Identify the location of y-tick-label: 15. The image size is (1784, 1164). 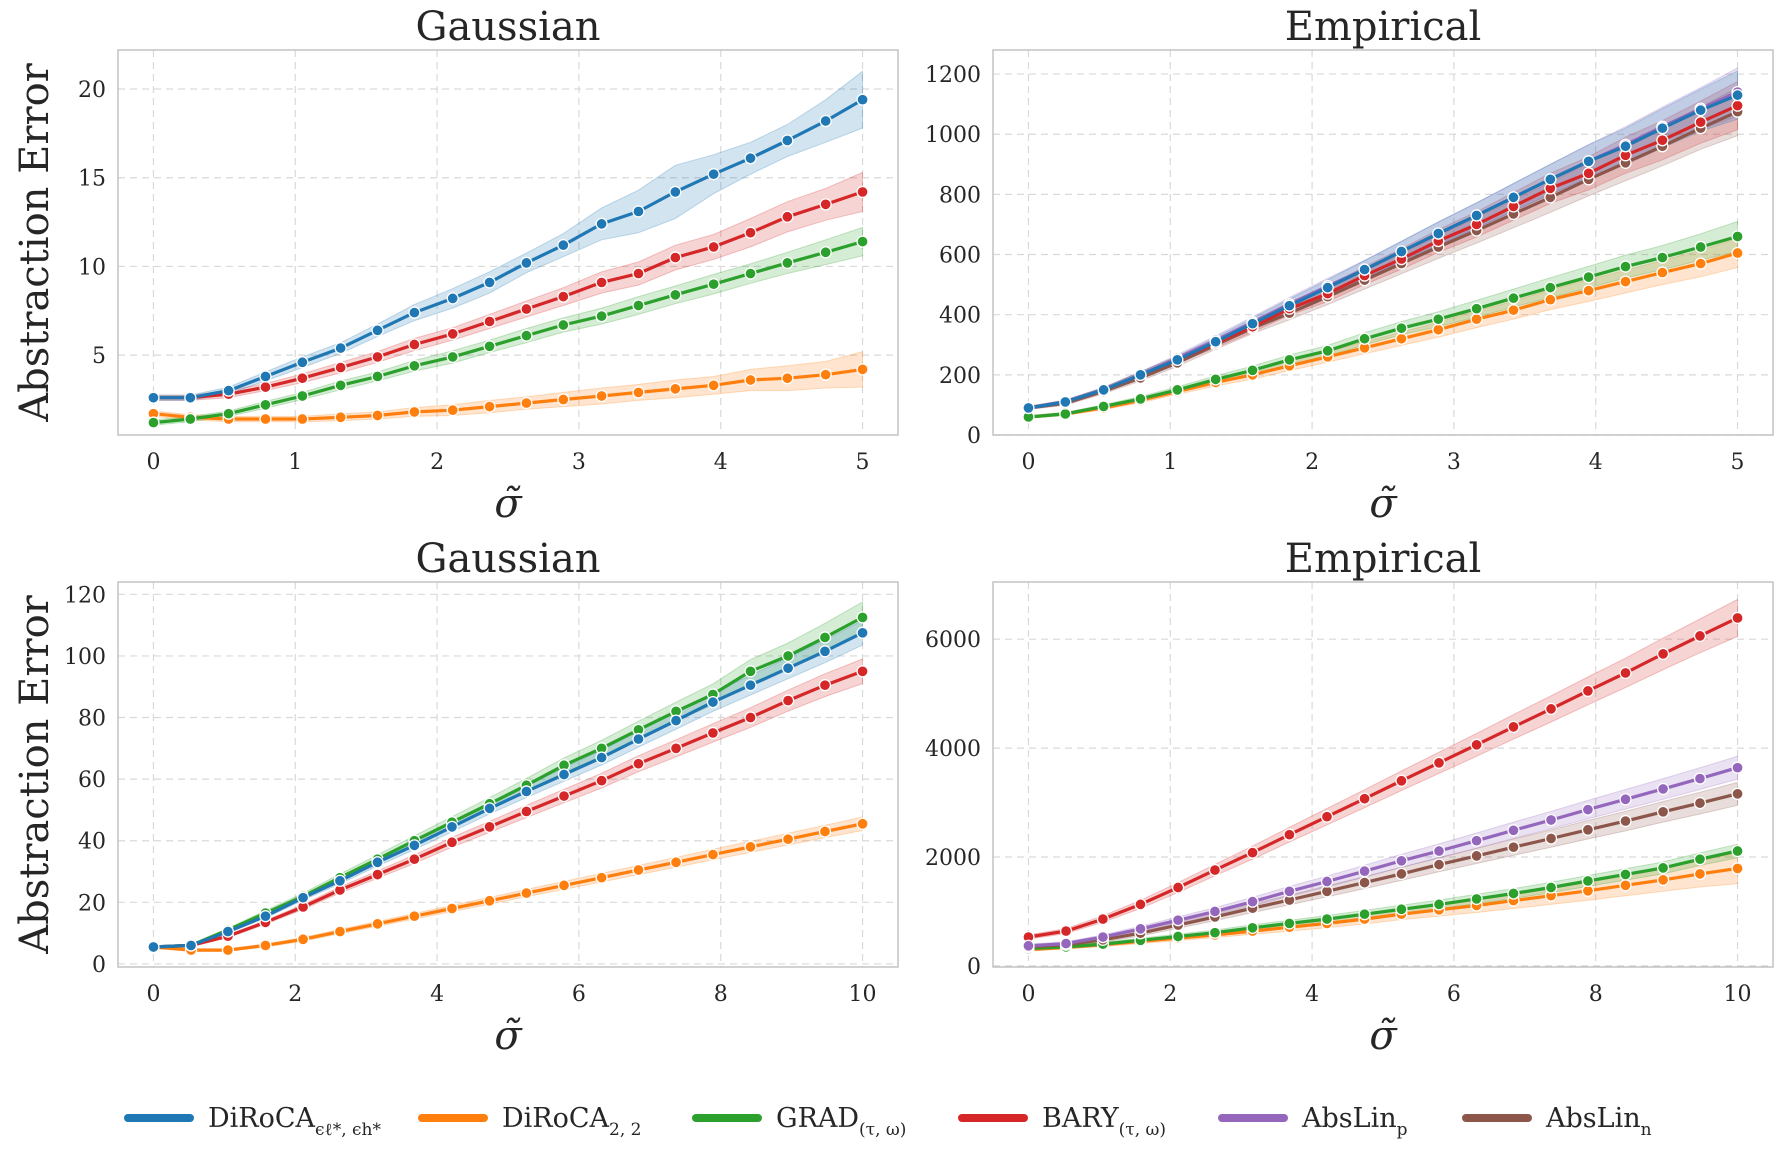
(92, 179).